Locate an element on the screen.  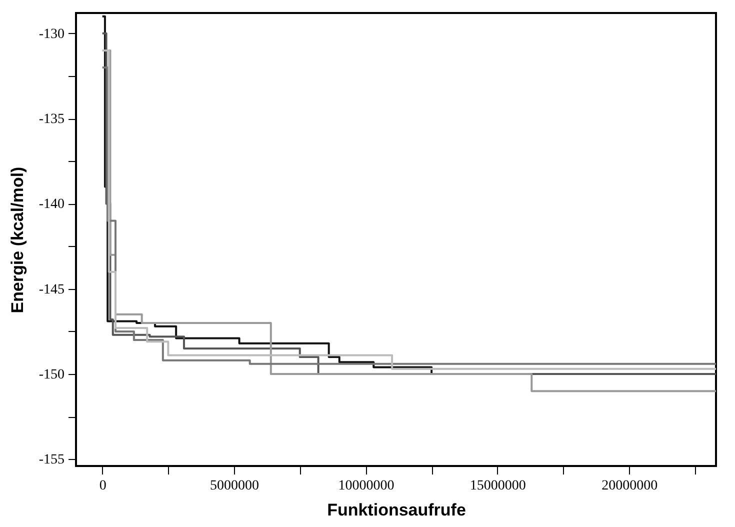
y-tick-label: -140 is located at coordinates (51, 204).